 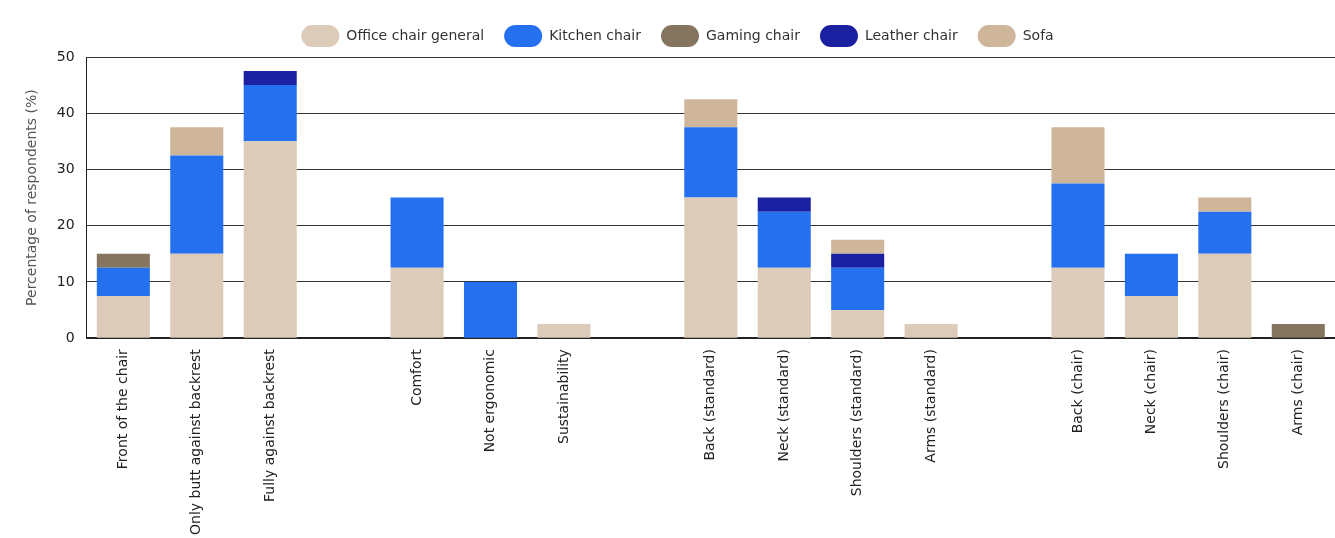 What do you see at coordinates (1038, 34) in the screenshot?
I see `legend-label: Sofa` at bounding box center [1038, 34].